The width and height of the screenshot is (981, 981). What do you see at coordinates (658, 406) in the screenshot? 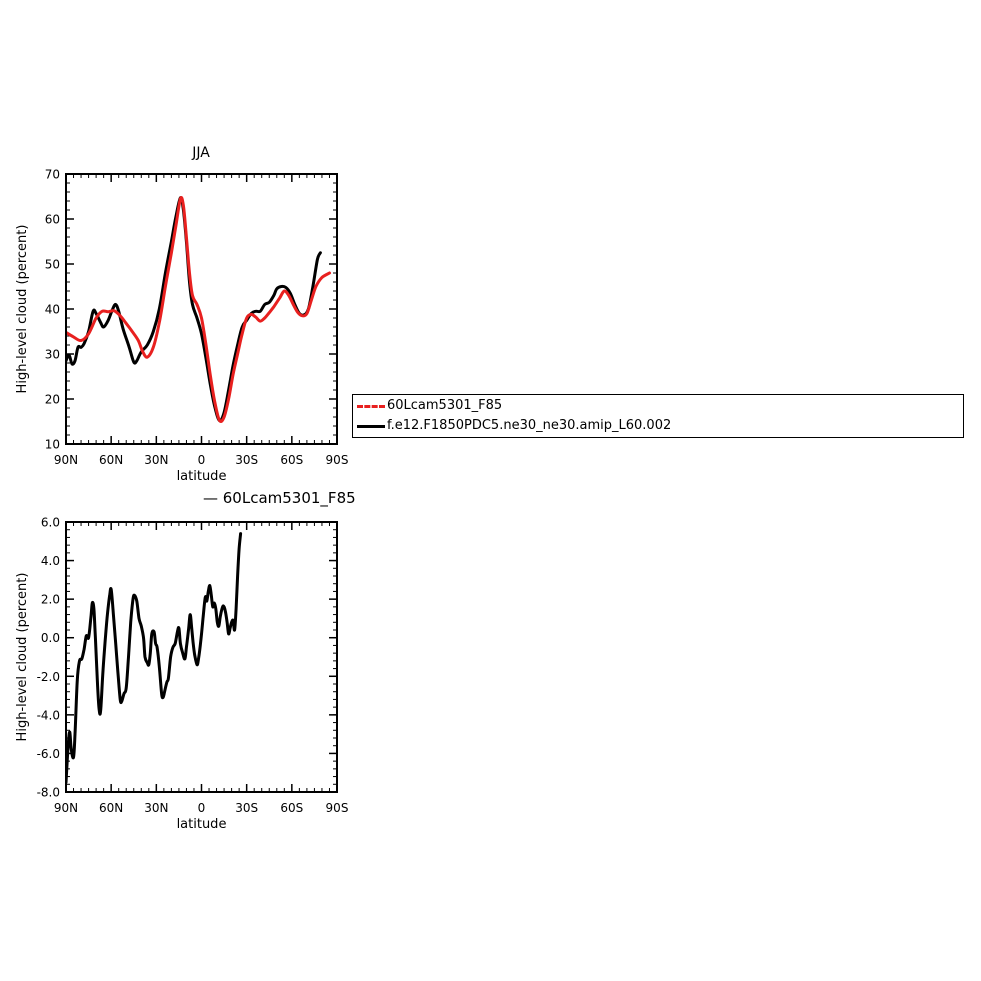
I see `legend-item-series-1: 60Lcam5301_F85` at bounding box center [658, 406].